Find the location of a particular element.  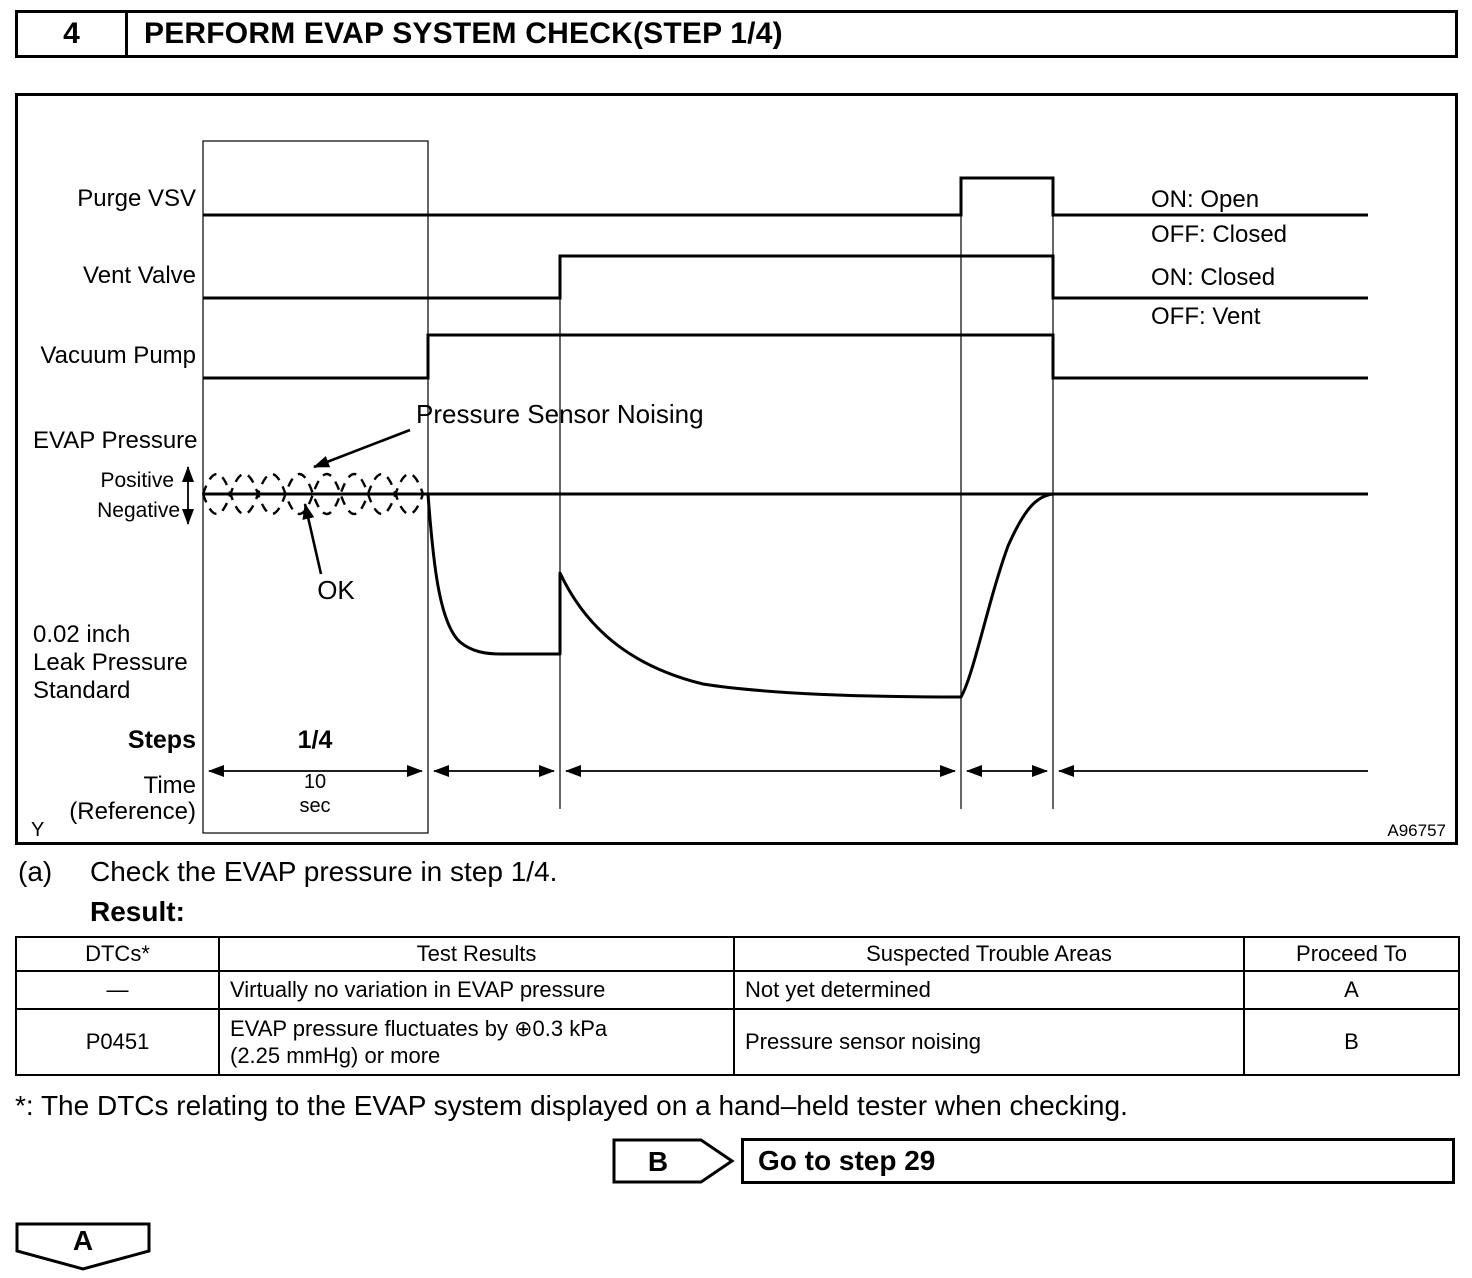

cell-proceed: B is located at coordinates (1351, 1042).